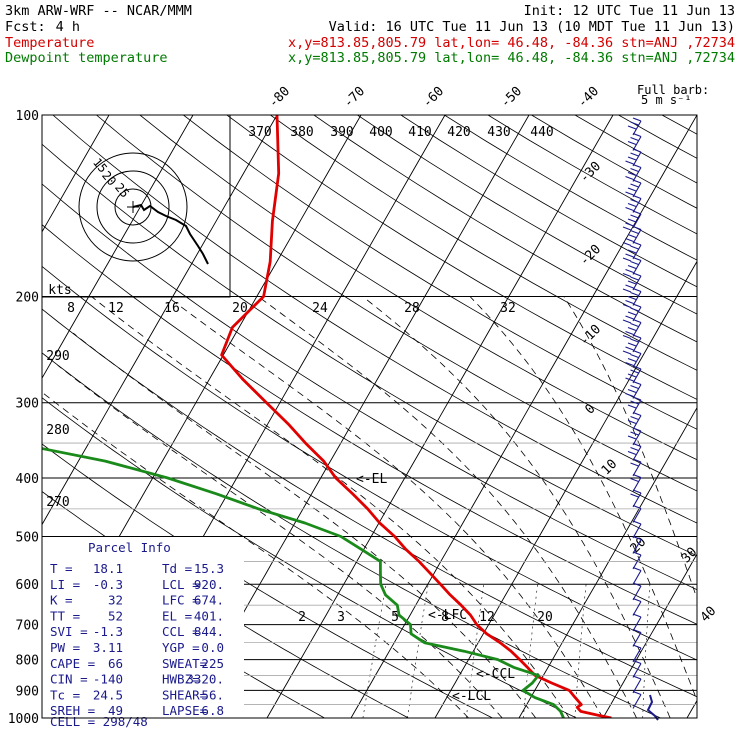 The image size is (740, 740). Describe the element at coordinates (108, 694) in the screenshot. I see `parcel-cell: 24.5` at that location.